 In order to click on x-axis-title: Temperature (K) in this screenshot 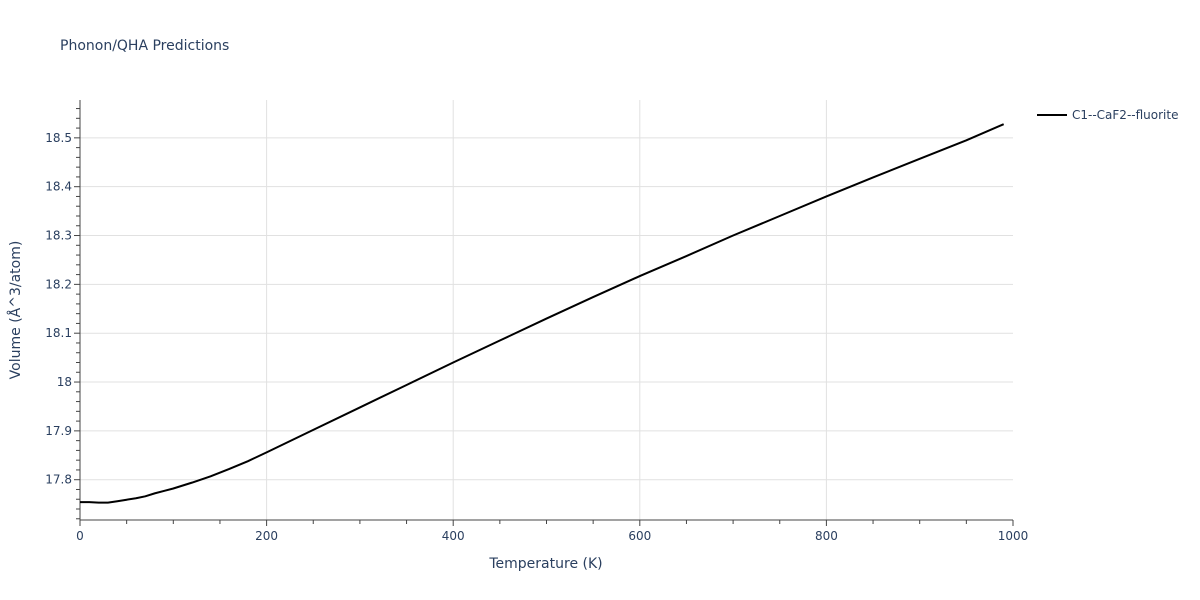, I will do `click(545, 564)`.